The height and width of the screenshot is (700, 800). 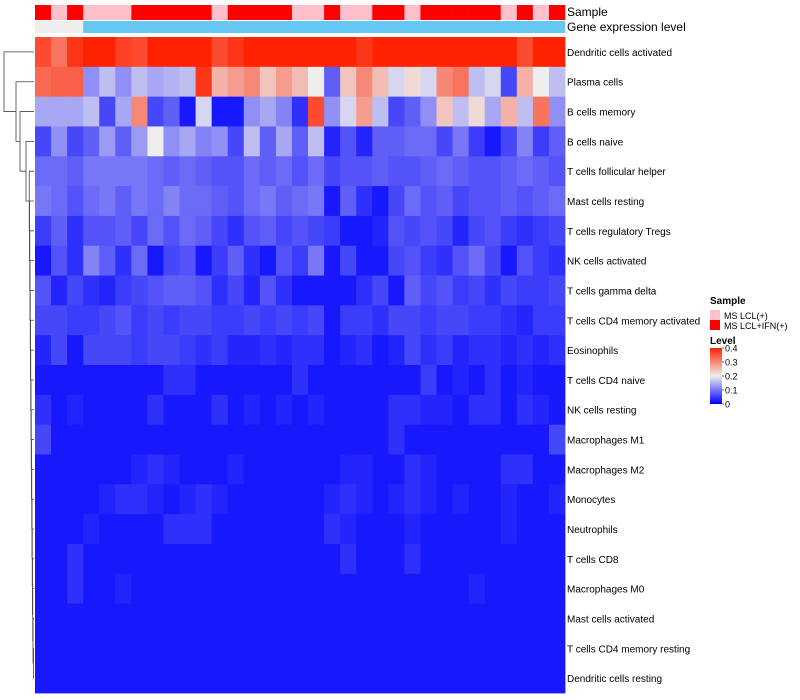 I want to click on row-label: T cells regulatory Tregs, so click(x=619, y=232).